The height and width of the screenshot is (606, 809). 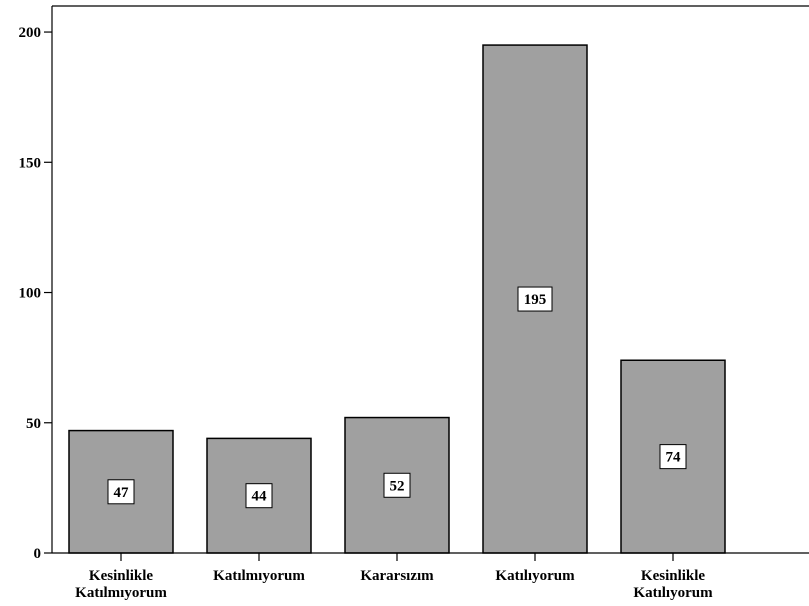 I want to click on y-tick-label-100: 100, so click(x=30, y=294).